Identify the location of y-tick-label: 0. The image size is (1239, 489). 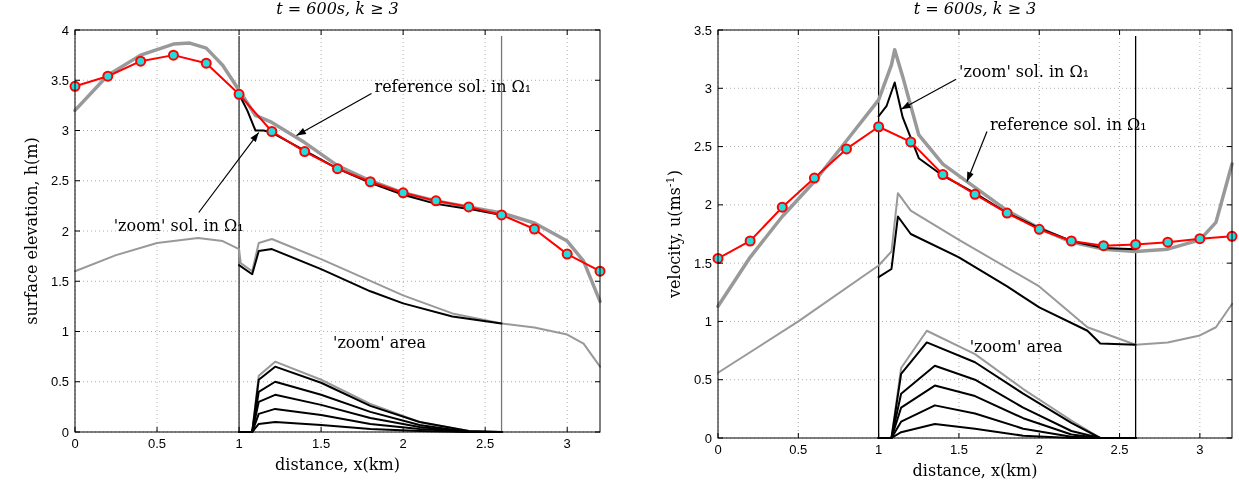
(65, 432).